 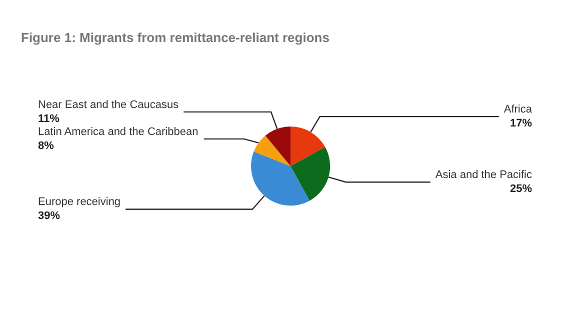 I want to click on data-label: 39%, so click(x=49, y=216).